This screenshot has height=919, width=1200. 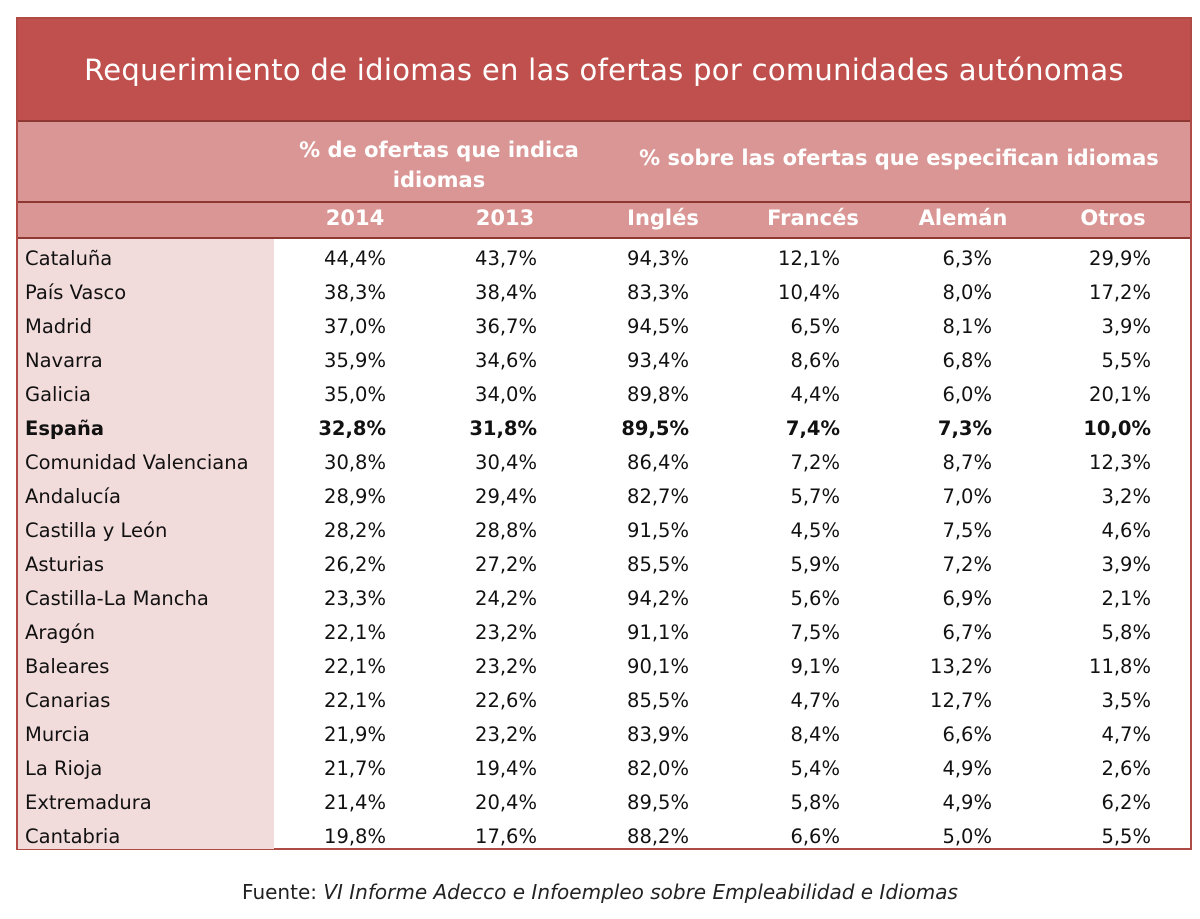 I want to click on row-label: España, so click(x=65, y=428).